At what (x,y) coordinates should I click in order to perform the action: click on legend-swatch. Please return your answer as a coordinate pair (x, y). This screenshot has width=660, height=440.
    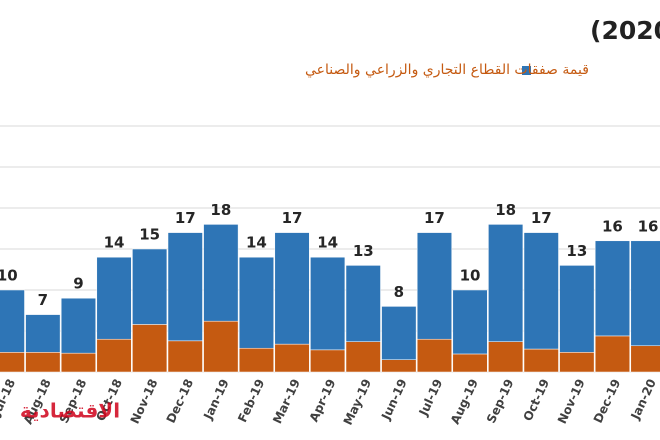
    Looking at the image, I should click on (526, 70).